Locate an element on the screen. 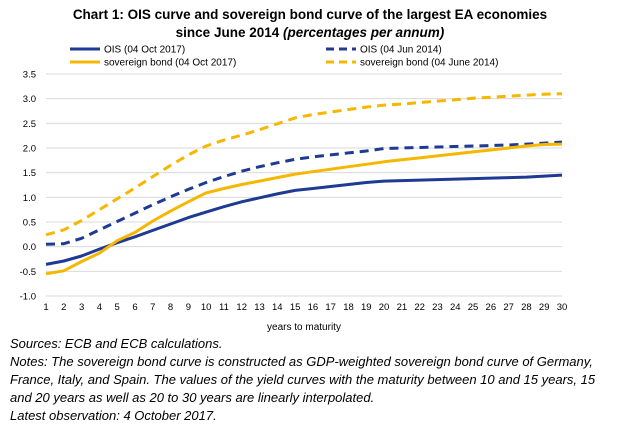 The height and width of the screenshot is (430, 620). title-line-2: since June 2014 is located at coordinates (227, 32).